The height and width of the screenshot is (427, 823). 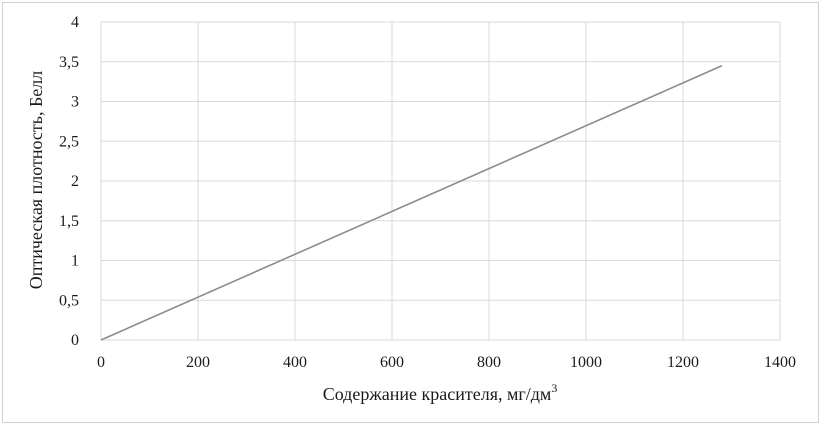 I want to click on y-tick-label: 1,5, so click(x=69, y=221).